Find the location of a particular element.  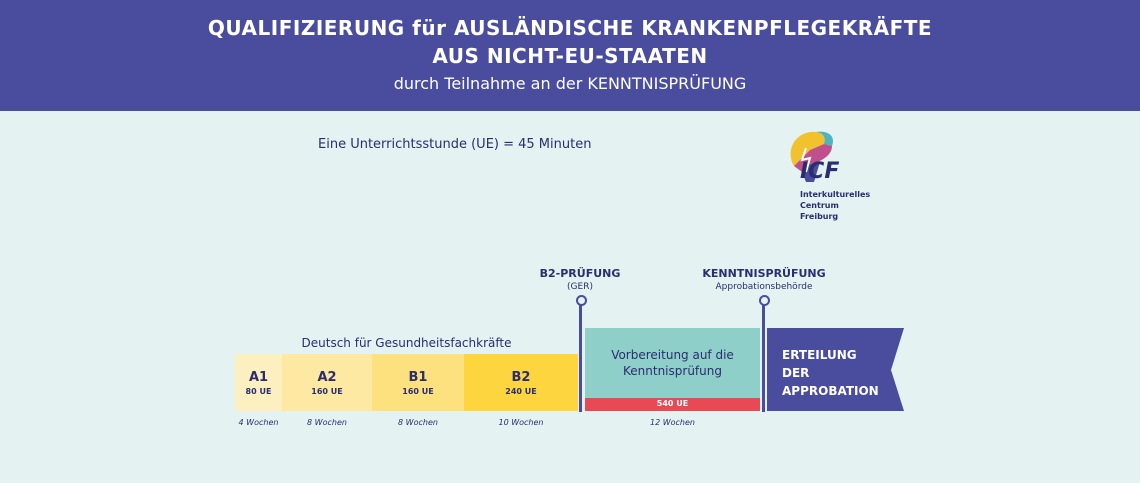

preparation-weeks: 12 Wochen is located at coordinates (672, 422).